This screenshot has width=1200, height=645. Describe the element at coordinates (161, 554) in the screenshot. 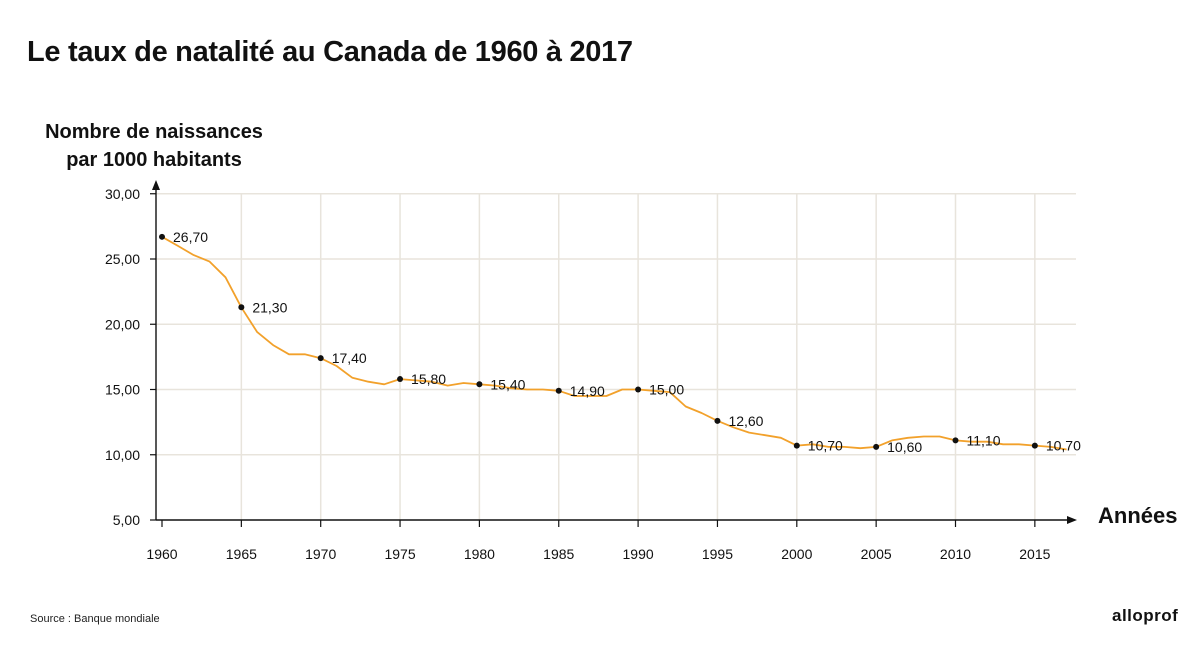

I see `x-tick-label: 1960` at that location.